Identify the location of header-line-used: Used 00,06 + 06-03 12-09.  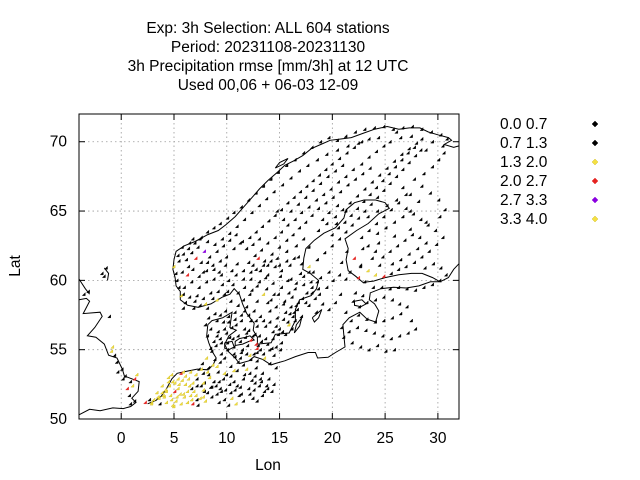
(268, 85).